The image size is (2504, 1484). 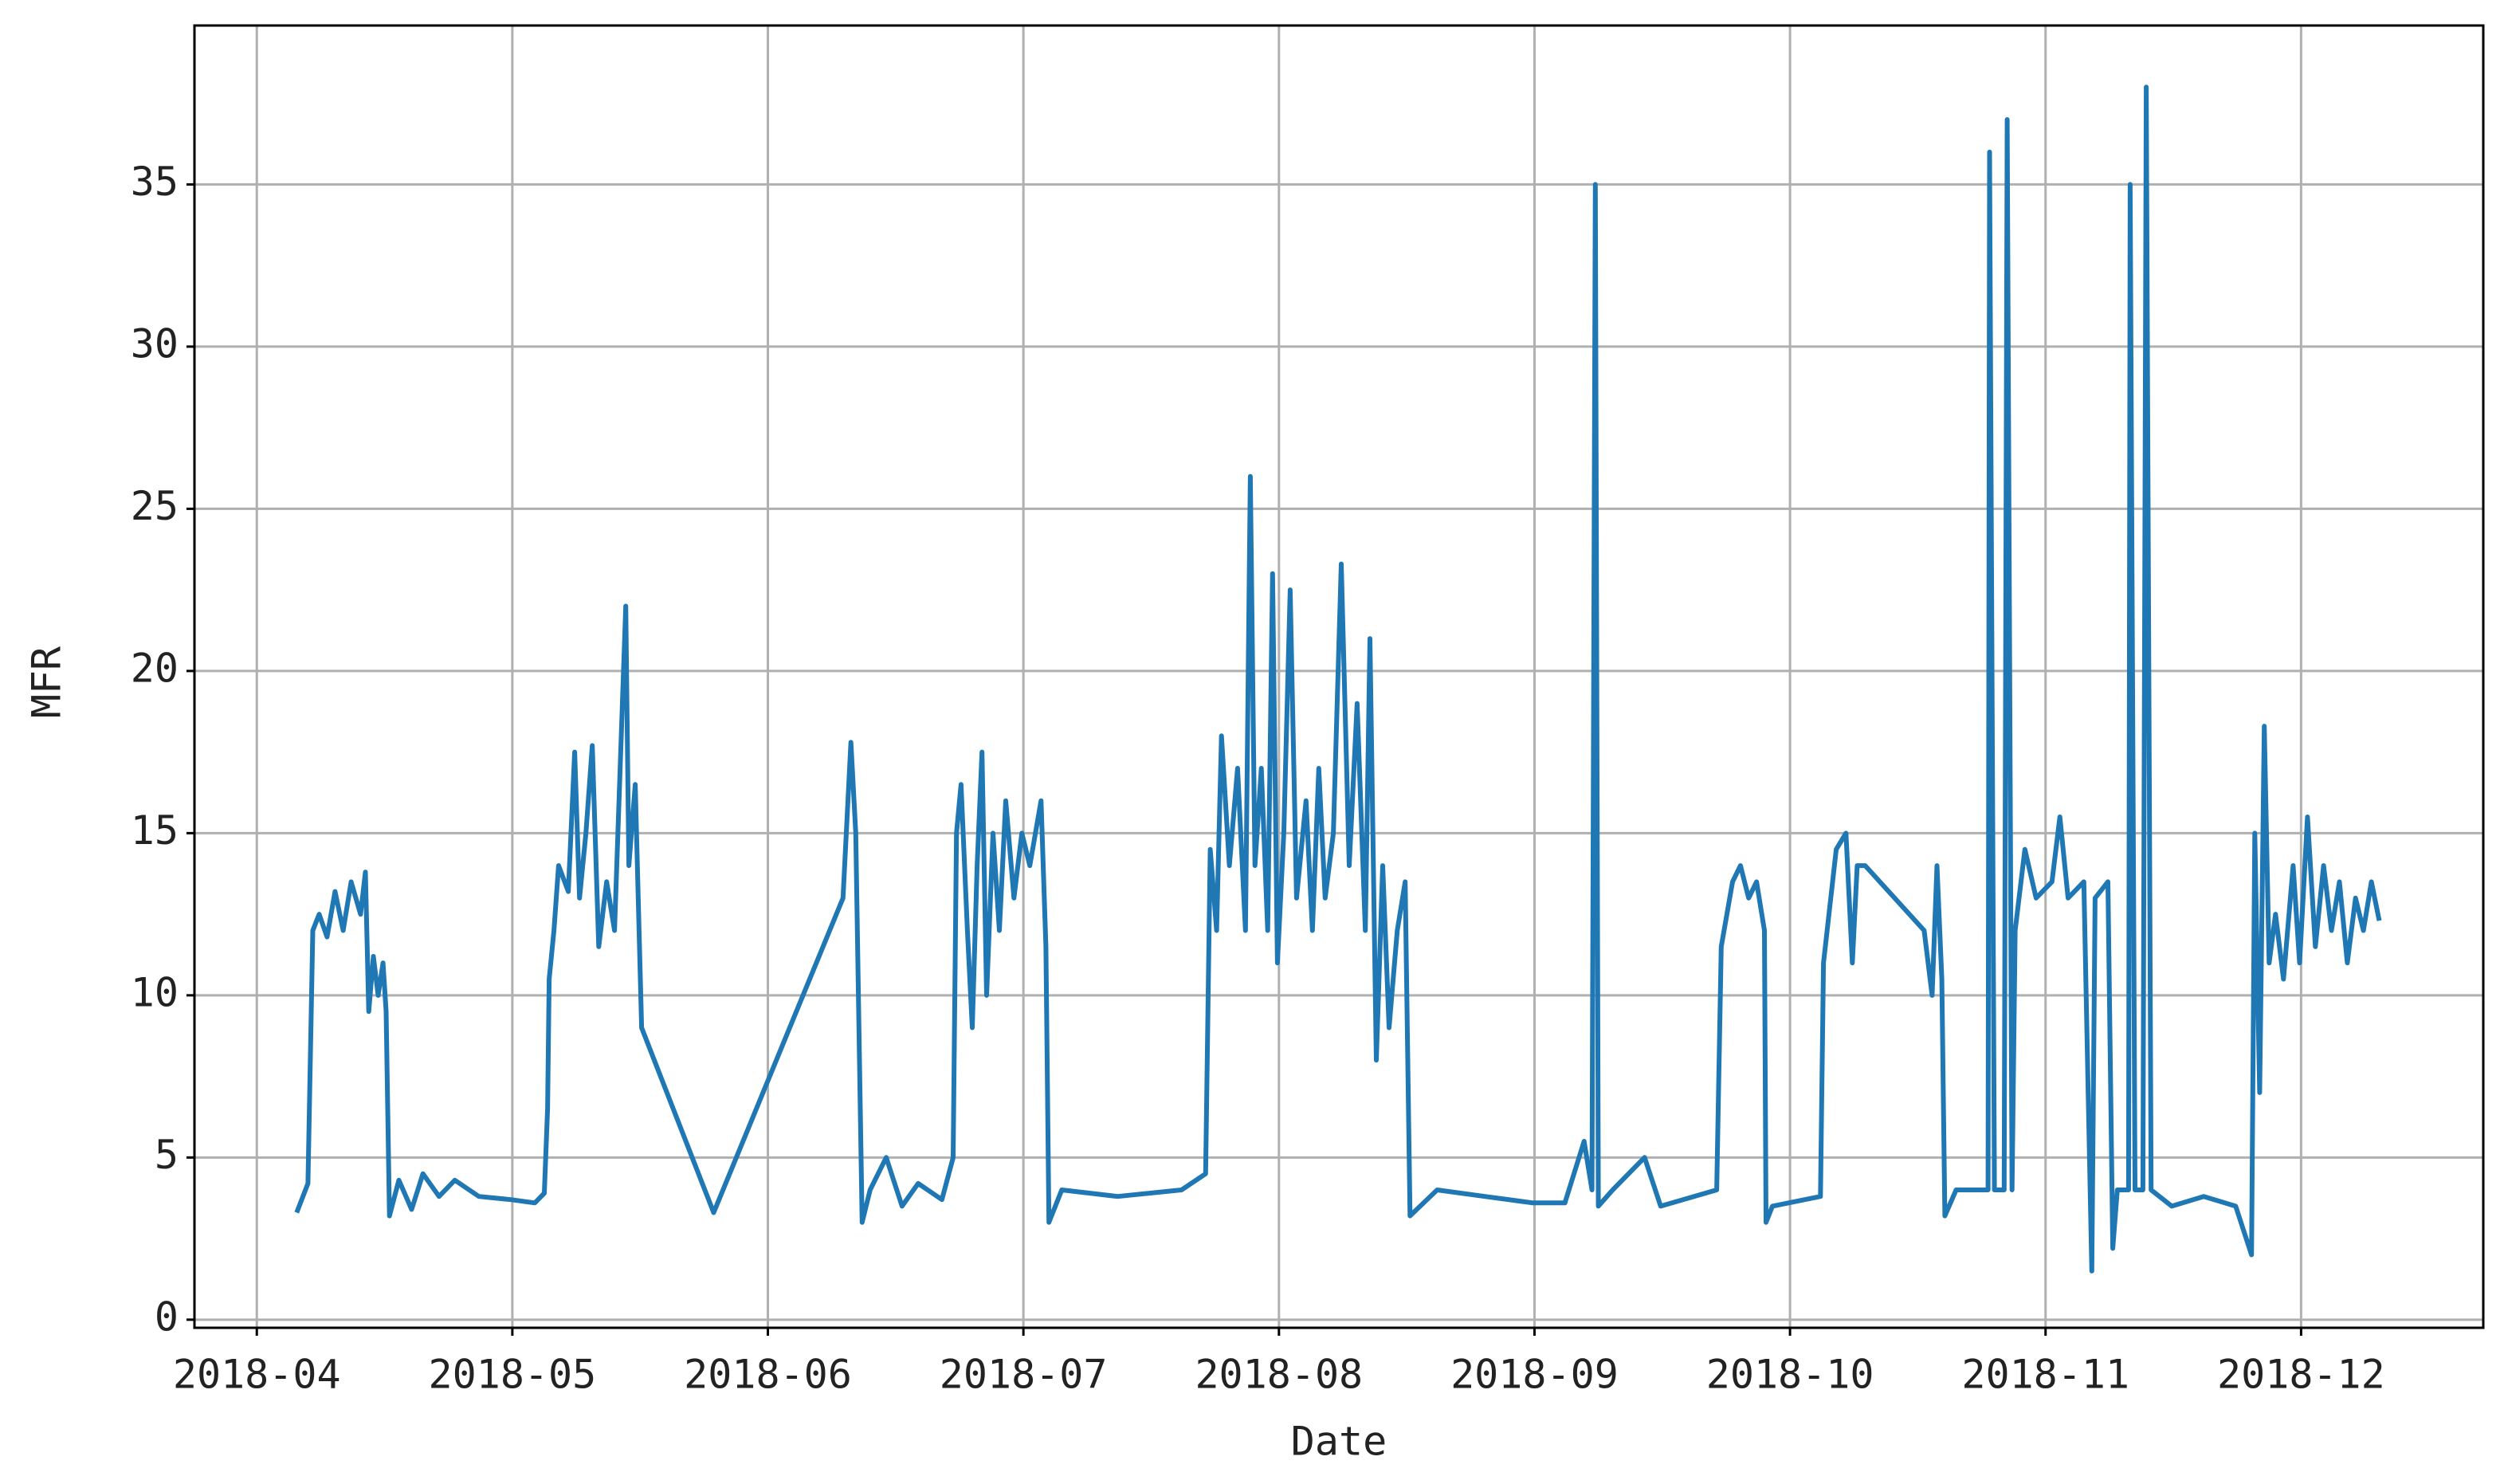 What do you see at coordinates (1024, 1375) in the screenshot?
I see `x-tick-label: 2018-07` at bounding box center [1024, 1375].